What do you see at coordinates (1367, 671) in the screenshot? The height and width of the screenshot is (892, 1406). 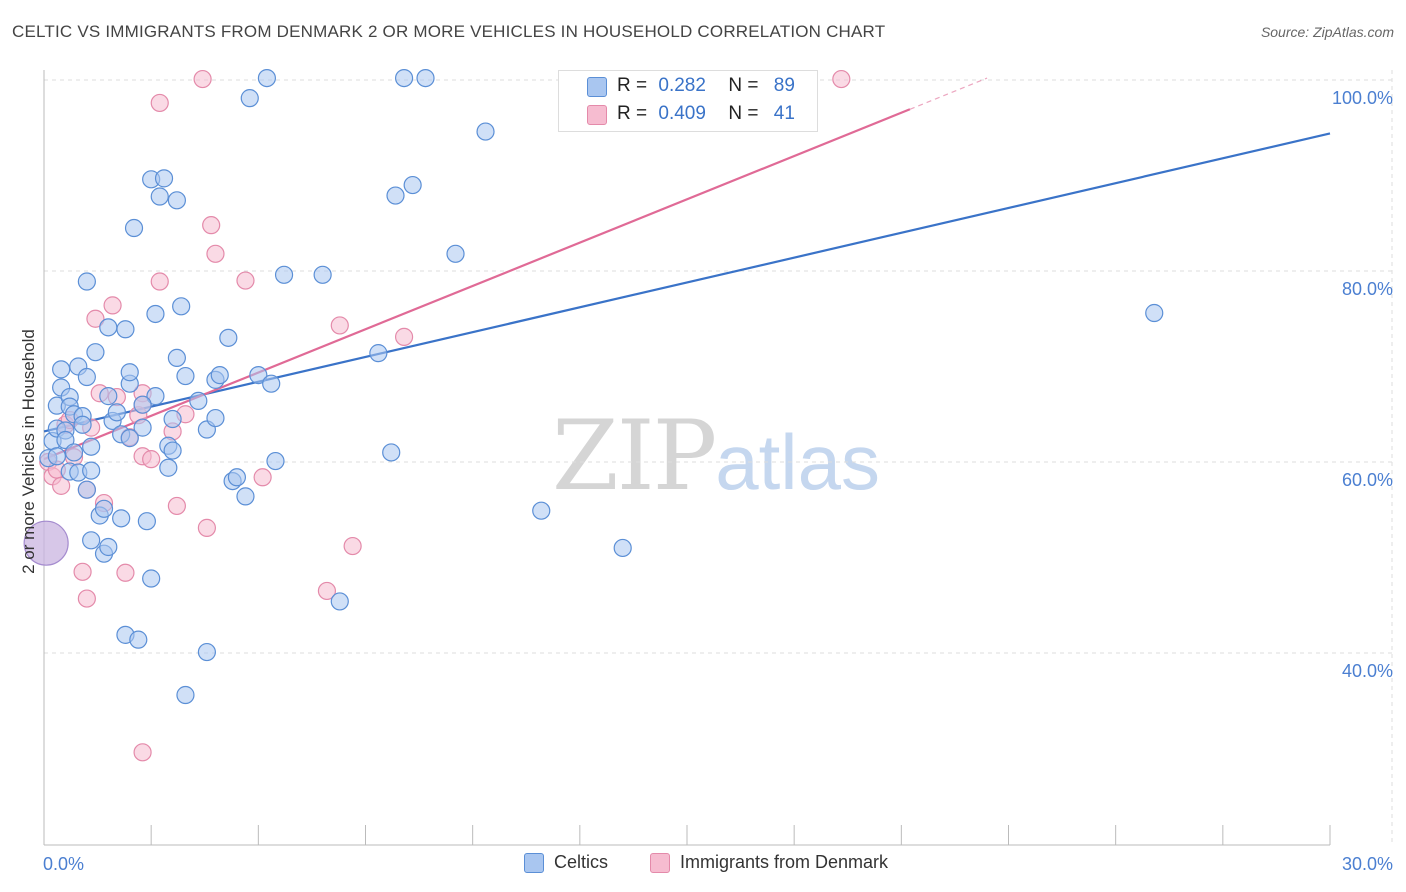 I see `y-tick-label: 40.0%` at bounding box center [1367, 671].